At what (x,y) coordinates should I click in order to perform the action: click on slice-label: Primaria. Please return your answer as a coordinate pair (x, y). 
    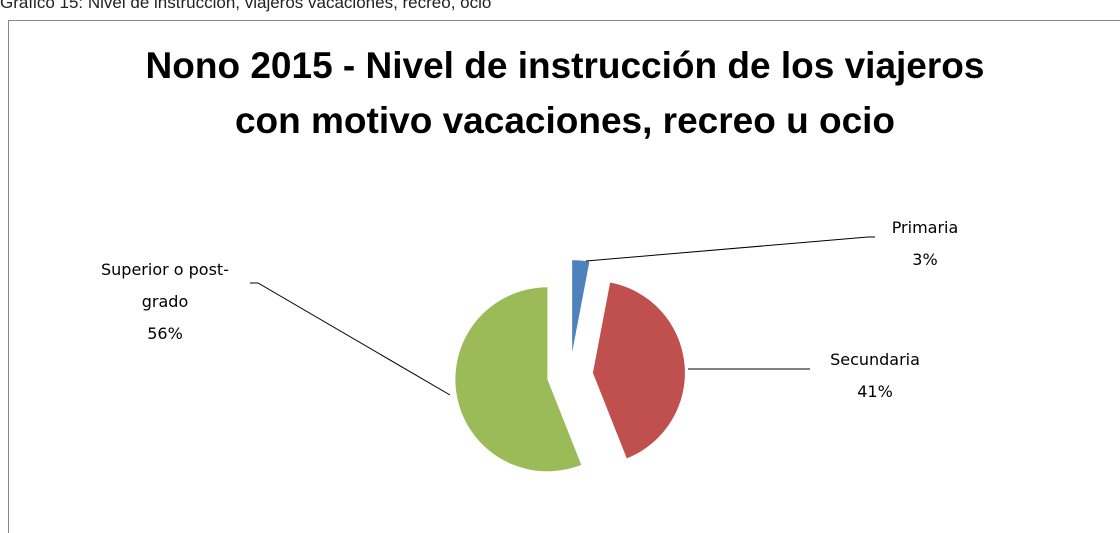
    Looking at the image, I should click on (925, 227).